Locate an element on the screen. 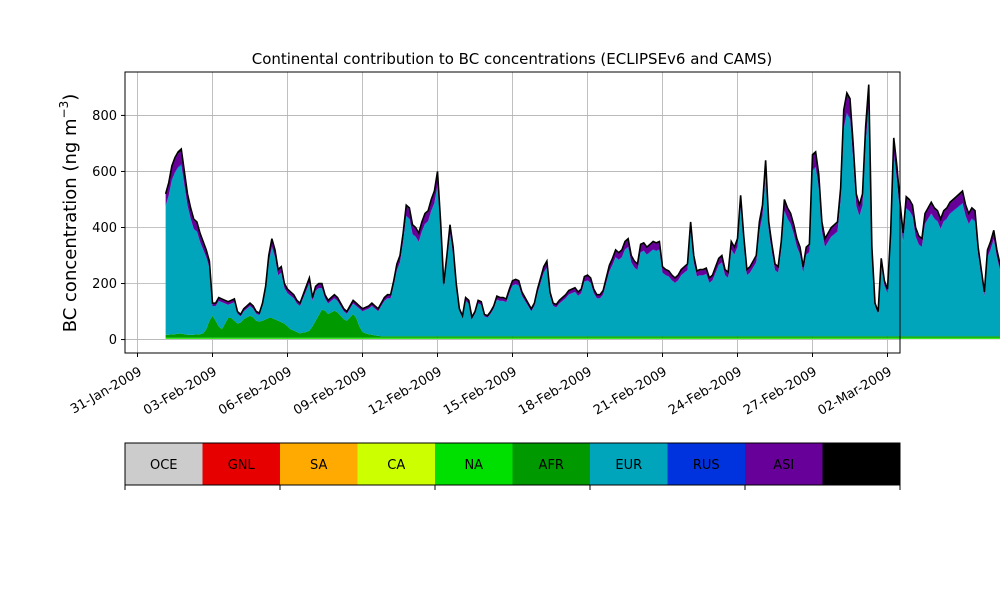  legend-label-asi: ASI is located at coordinates (783, 465).